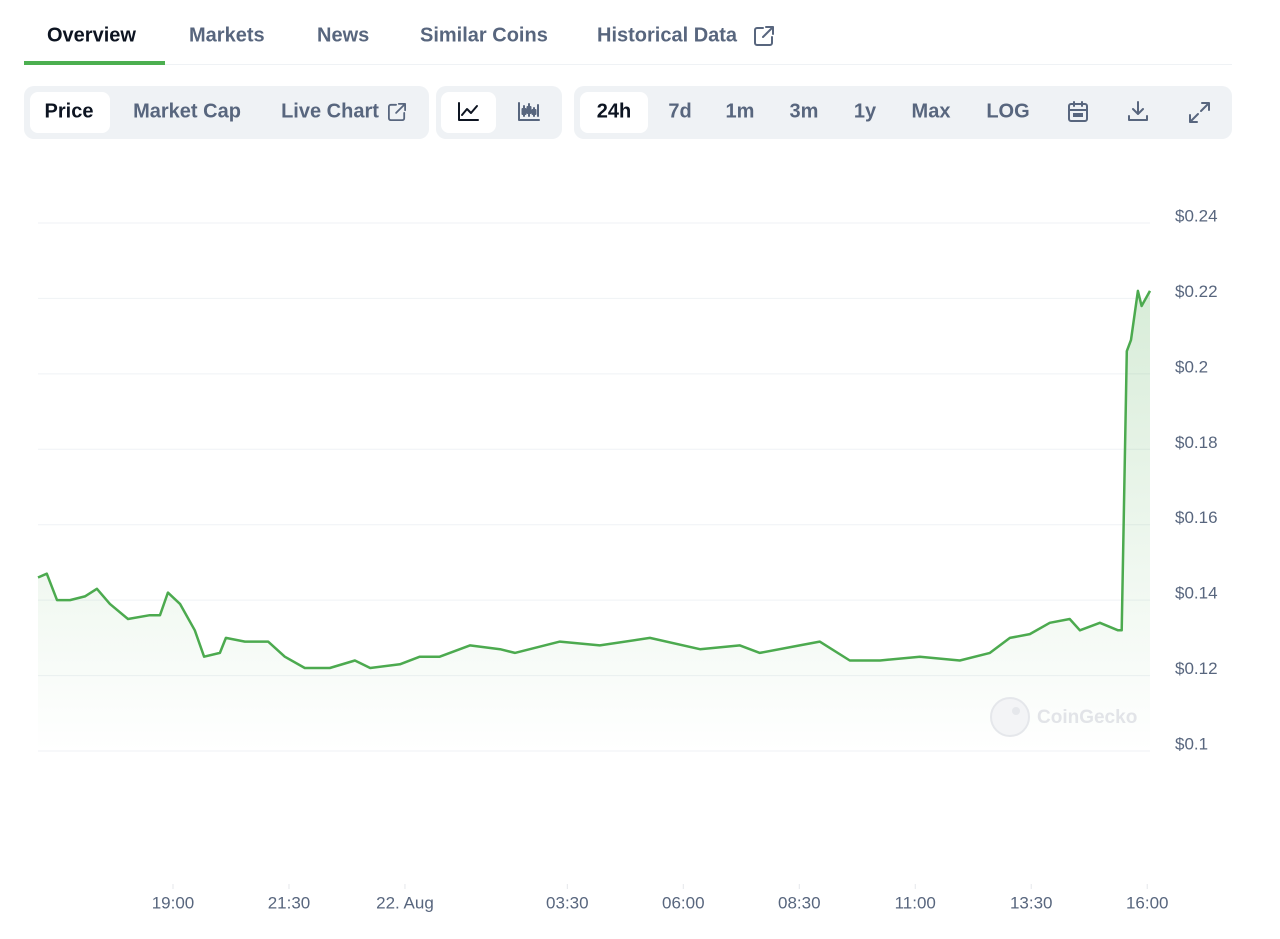 The image size is (1280, 939). I want to click on line-chart-icon, so click(468, 111).